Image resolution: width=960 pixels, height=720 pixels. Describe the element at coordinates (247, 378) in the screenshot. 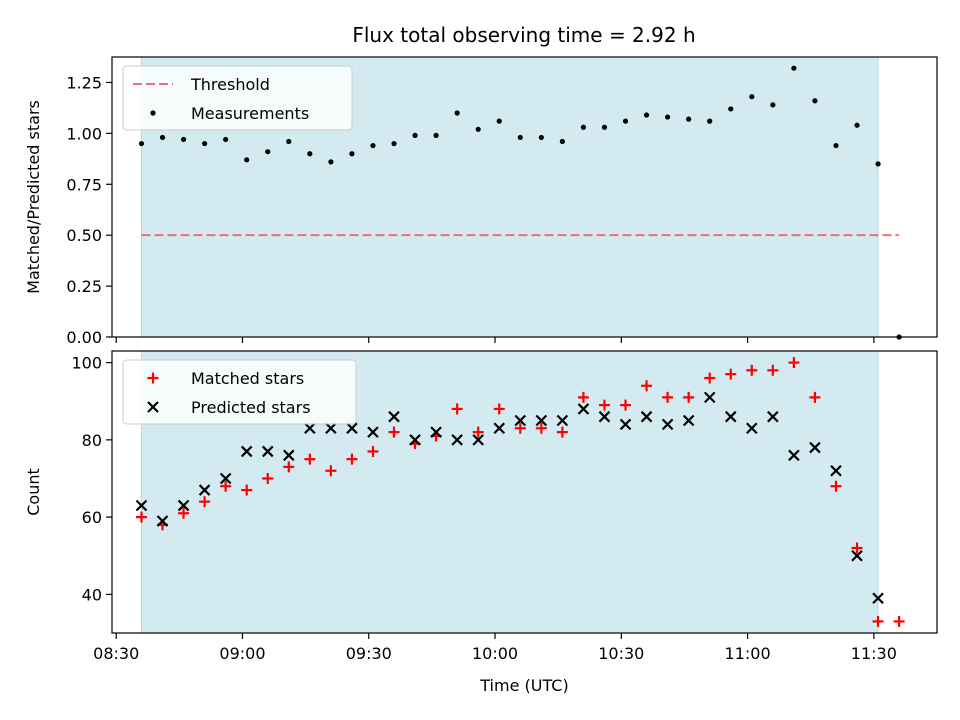

I see `legend-label: Matched stars` at that location.